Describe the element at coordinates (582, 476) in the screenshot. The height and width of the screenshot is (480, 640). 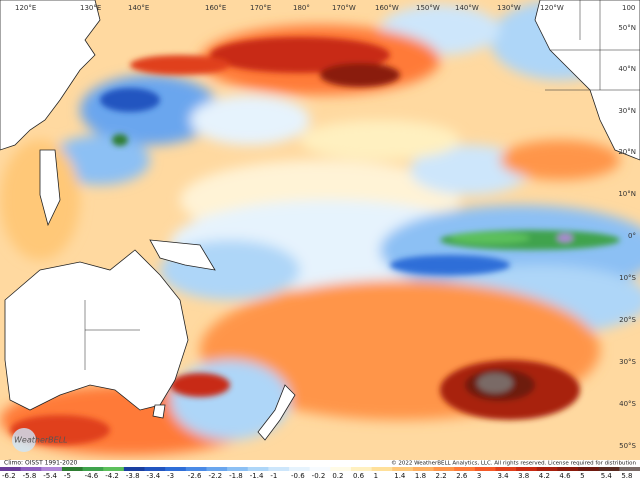
I see `colorbar-label: 5` at that location.